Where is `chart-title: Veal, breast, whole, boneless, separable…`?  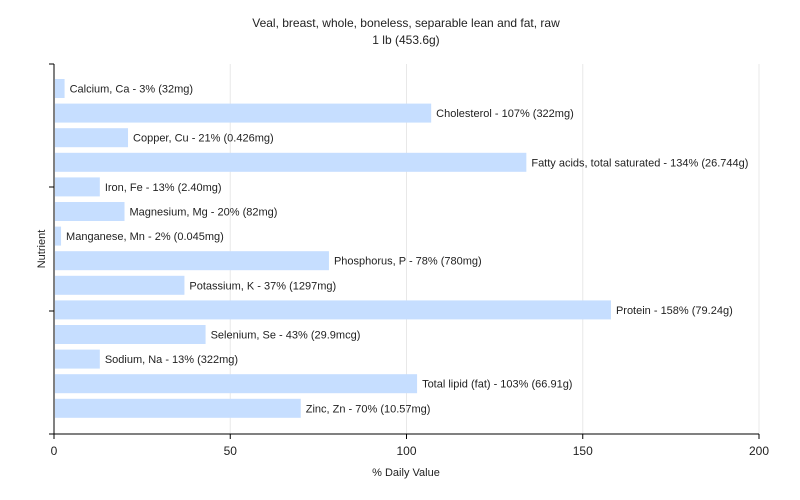 chart-title: Veal, breast, whole, boneless, separable… is located at coordinates (406, 23).